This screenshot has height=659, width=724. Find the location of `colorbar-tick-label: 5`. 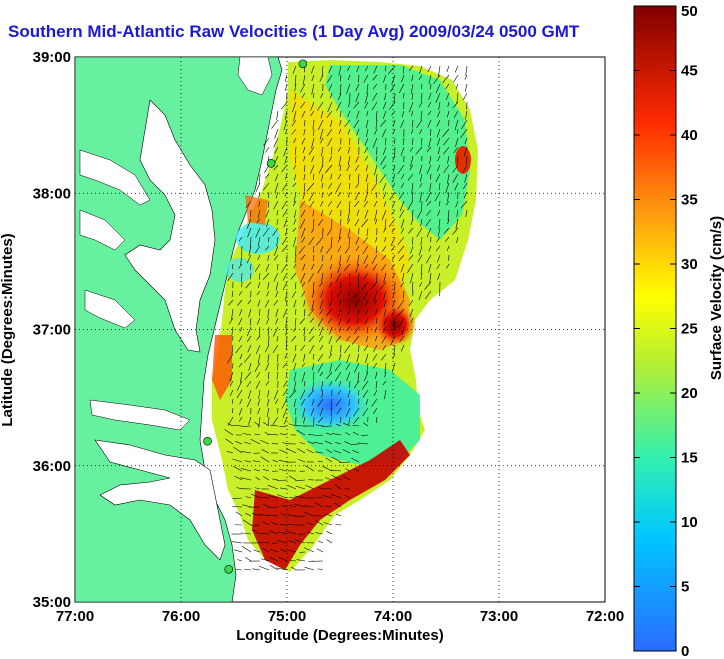

colorbar-tick-label: 5 is located at coordinates (685, 587).